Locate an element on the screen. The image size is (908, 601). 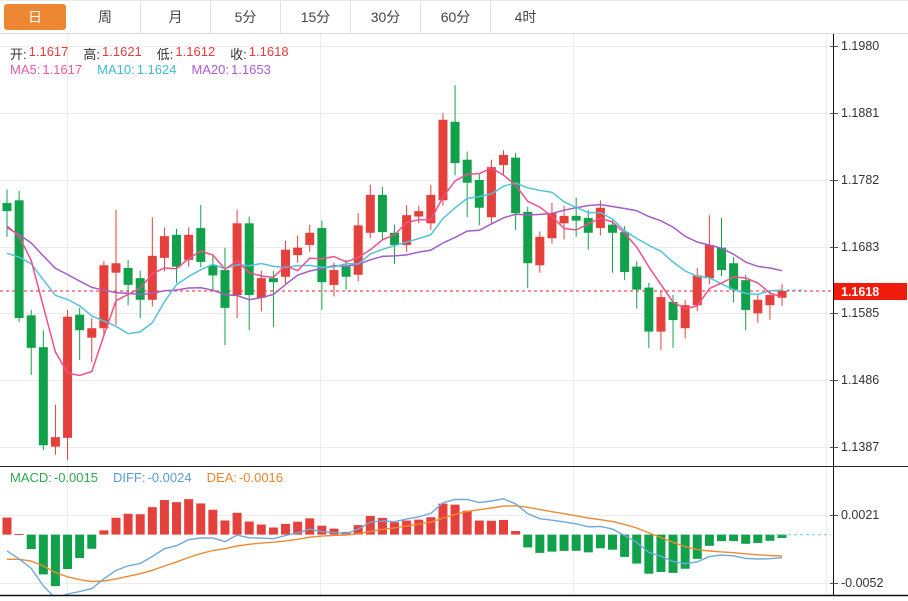
dea-group: DEA: -0.0016 is located at coordinates (245, 477).